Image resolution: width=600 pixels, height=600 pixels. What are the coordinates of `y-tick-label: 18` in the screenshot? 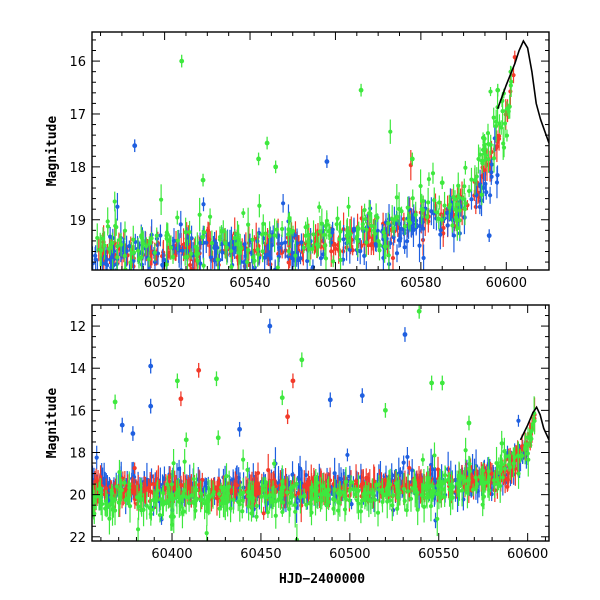 It's located at (77, 454).